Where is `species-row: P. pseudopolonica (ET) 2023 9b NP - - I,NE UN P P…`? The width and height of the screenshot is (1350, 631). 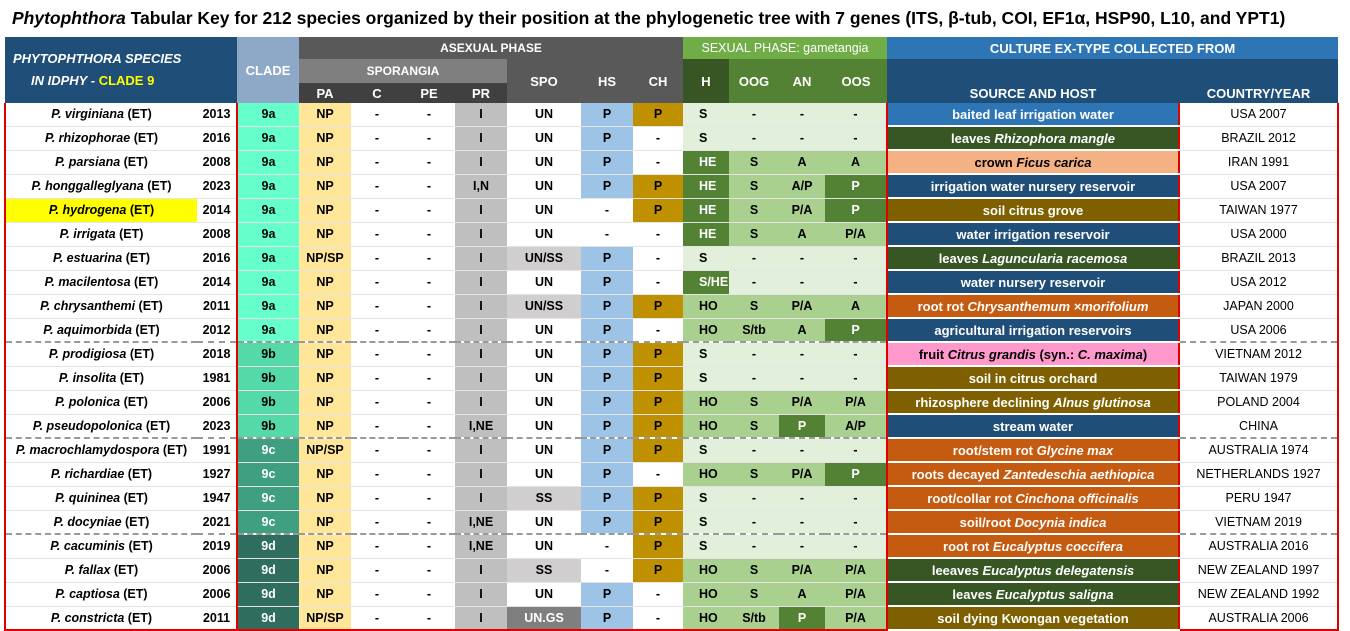
species-row: P. pseudopolonica (ET) 2023 9b NP - - I,NE UN P P… is located at coordinates (671, 426).